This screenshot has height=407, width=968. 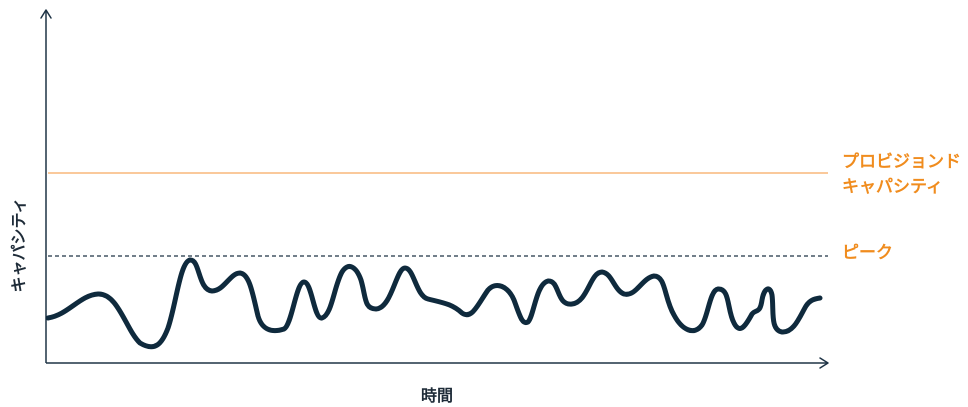 I want to click on y-axis-label: キャパシティ, so click(x=18, y=244).